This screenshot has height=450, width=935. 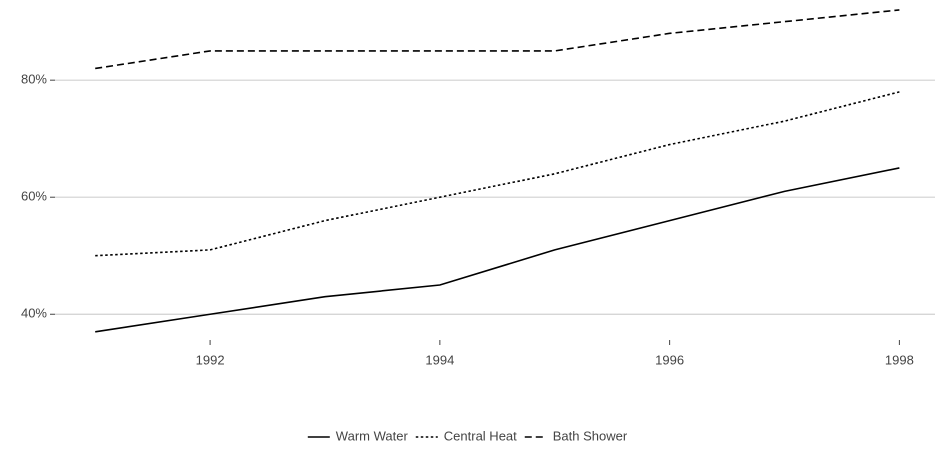 What do you see at coordinates (34, 196) in the screenshot?
I see `y-tick-label: 60%` at bounding box center [34, 196].